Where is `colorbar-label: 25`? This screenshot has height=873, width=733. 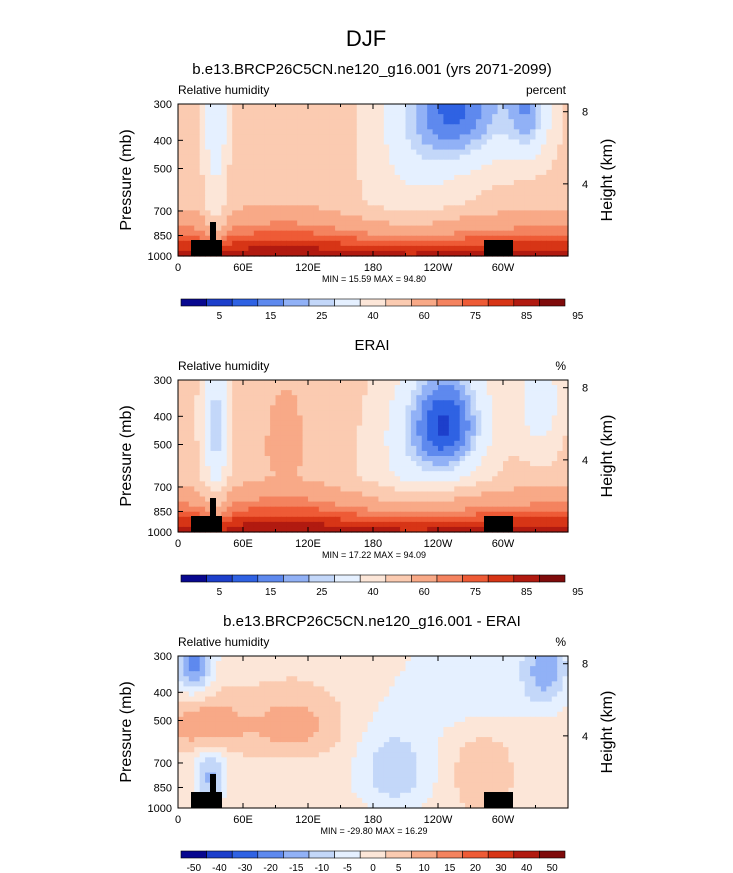
colorbar-label: 25 is located at coordinates (322, 316).